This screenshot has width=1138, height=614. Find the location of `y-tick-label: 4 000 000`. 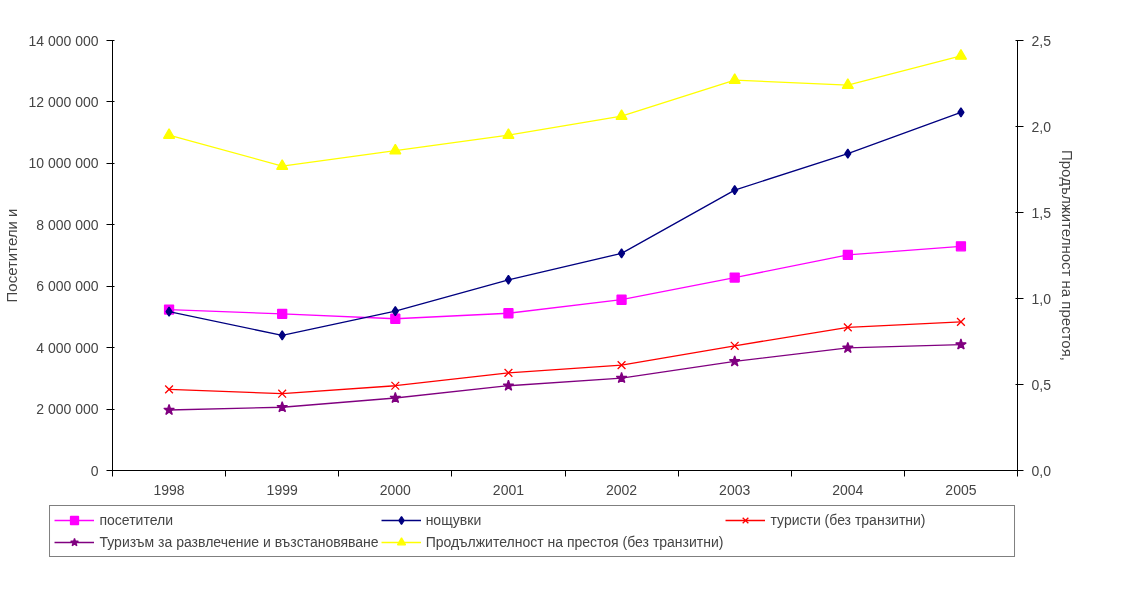

y-tick-label: 4 000 000 is located at coordinates (67, 347).